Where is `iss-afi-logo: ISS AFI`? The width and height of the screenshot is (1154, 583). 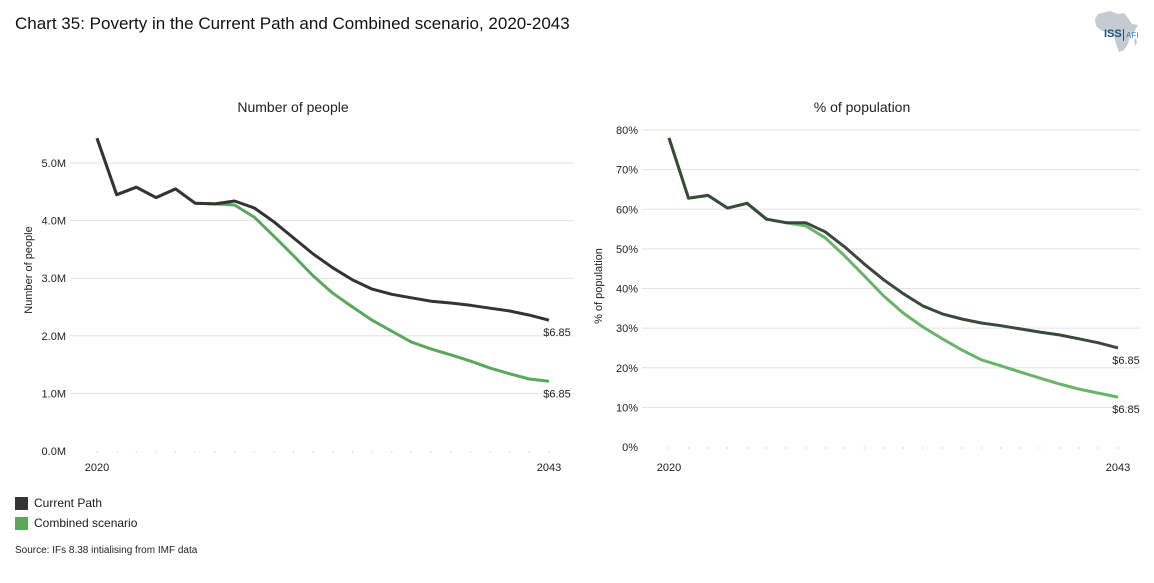 iss-afi-logo: ISS AFI is located at coordinates (1116, 31).